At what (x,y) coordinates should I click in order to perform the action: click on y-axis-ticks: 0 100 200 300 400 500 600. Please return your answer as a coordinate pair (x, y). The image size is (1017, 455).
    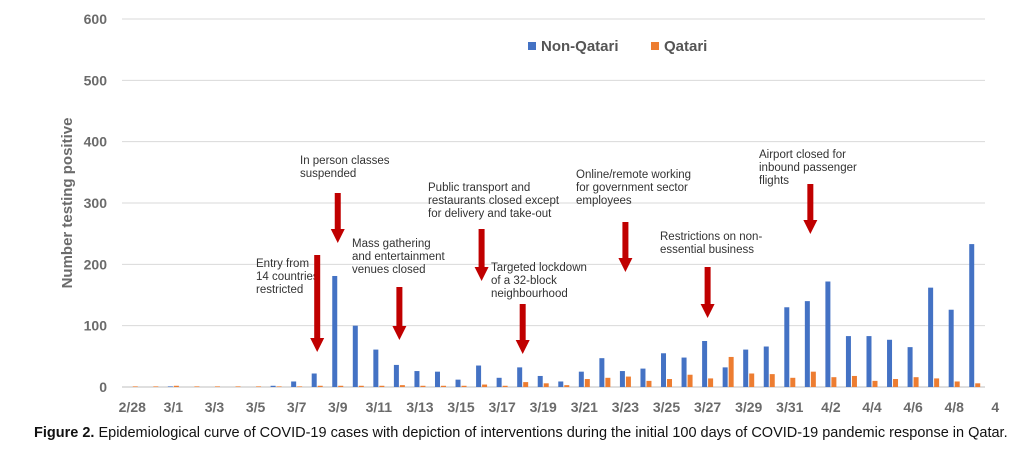
    Looking at the image, I should click on (96, 203).